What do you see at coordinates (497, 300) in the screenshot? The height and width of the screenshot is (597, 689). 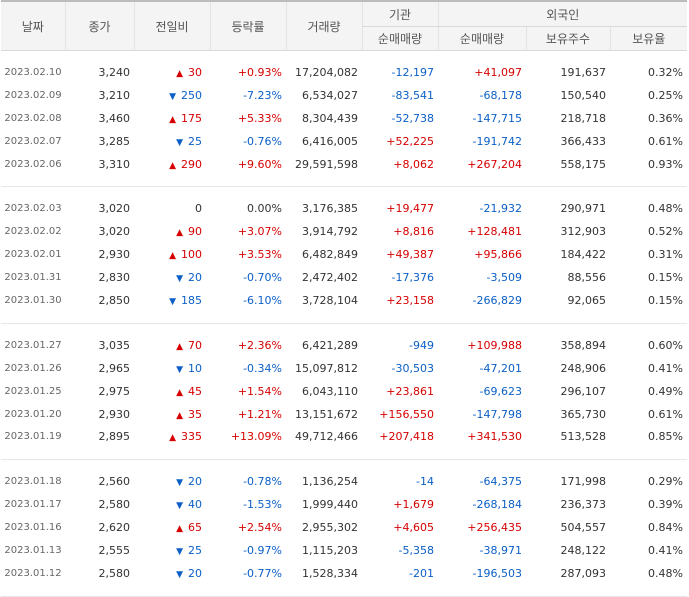 I see `row-foreign-net: -266,829` at bounding box center [497, 300].